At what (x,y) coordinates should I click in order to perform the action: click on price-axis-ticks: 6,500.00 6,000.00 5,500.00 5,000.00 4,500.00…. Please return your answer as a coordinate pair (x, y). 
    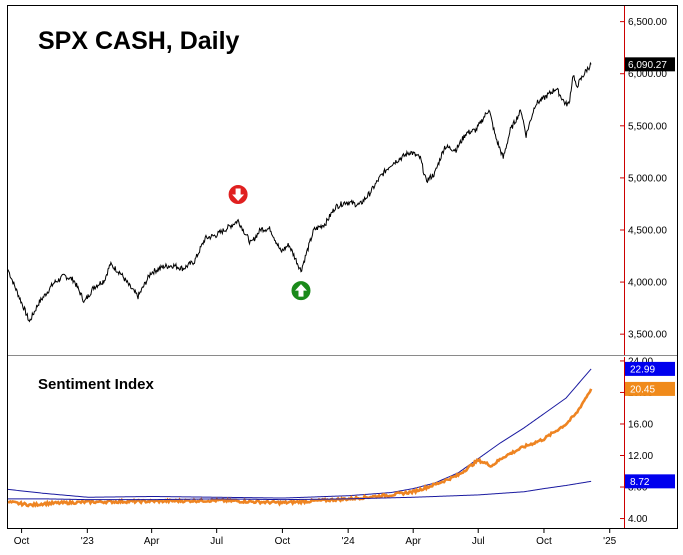
    Looking at the image, I should click on (643, 179).